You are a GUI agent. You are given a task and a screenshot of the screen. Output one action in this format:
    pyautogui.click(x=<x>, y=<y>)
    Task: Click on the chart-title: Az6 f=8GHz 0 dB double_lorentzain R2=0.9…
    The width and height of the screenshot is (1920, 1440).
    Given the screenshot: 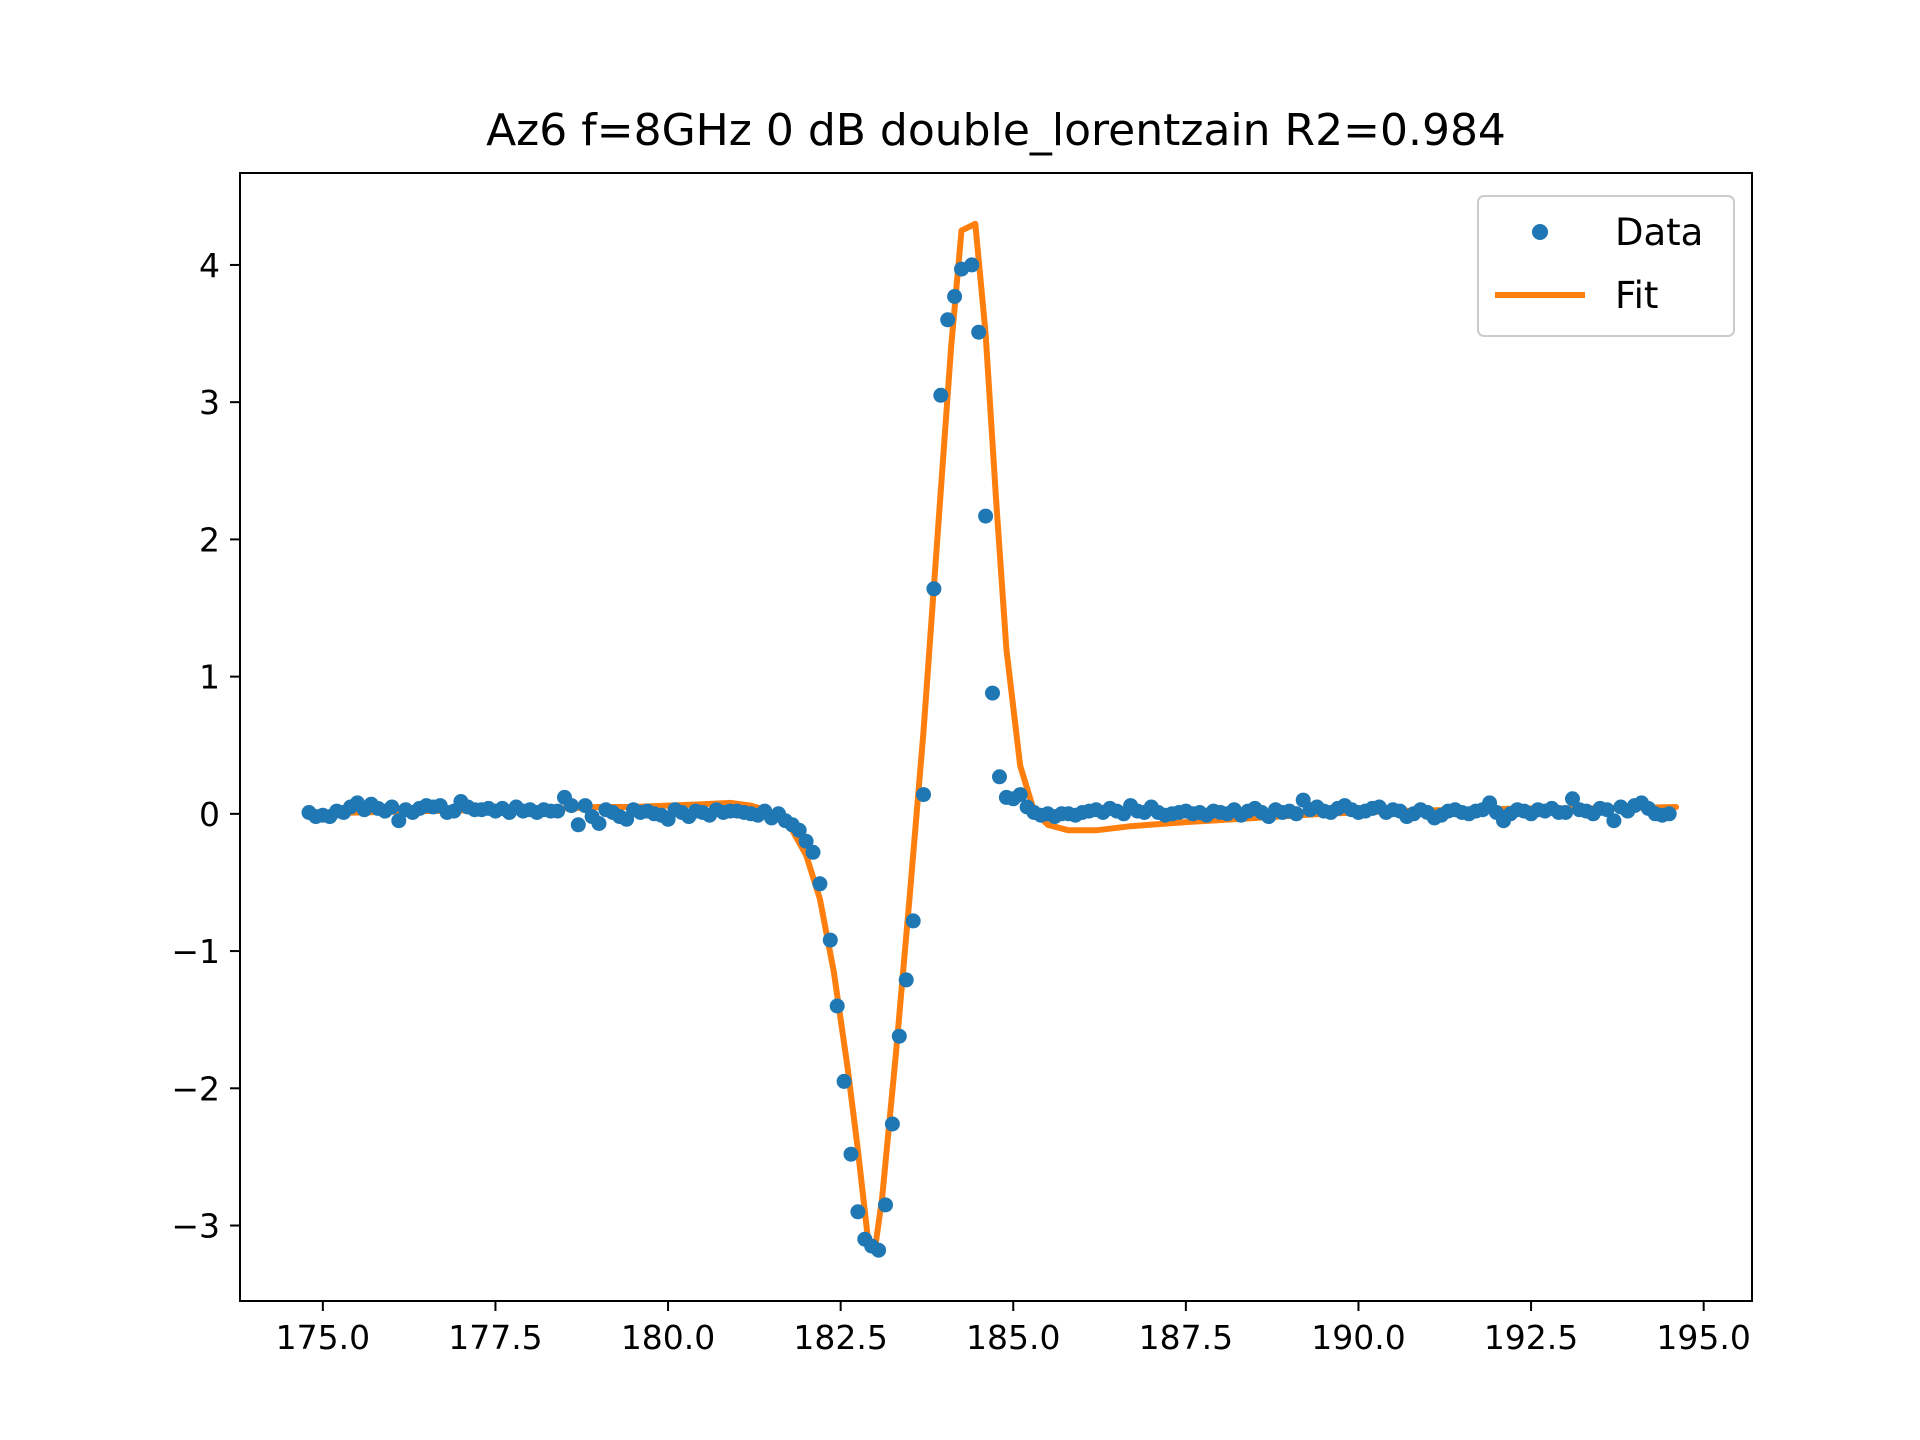 What is the action you would take?
    pyautogui.click(x=996, y=130)
    